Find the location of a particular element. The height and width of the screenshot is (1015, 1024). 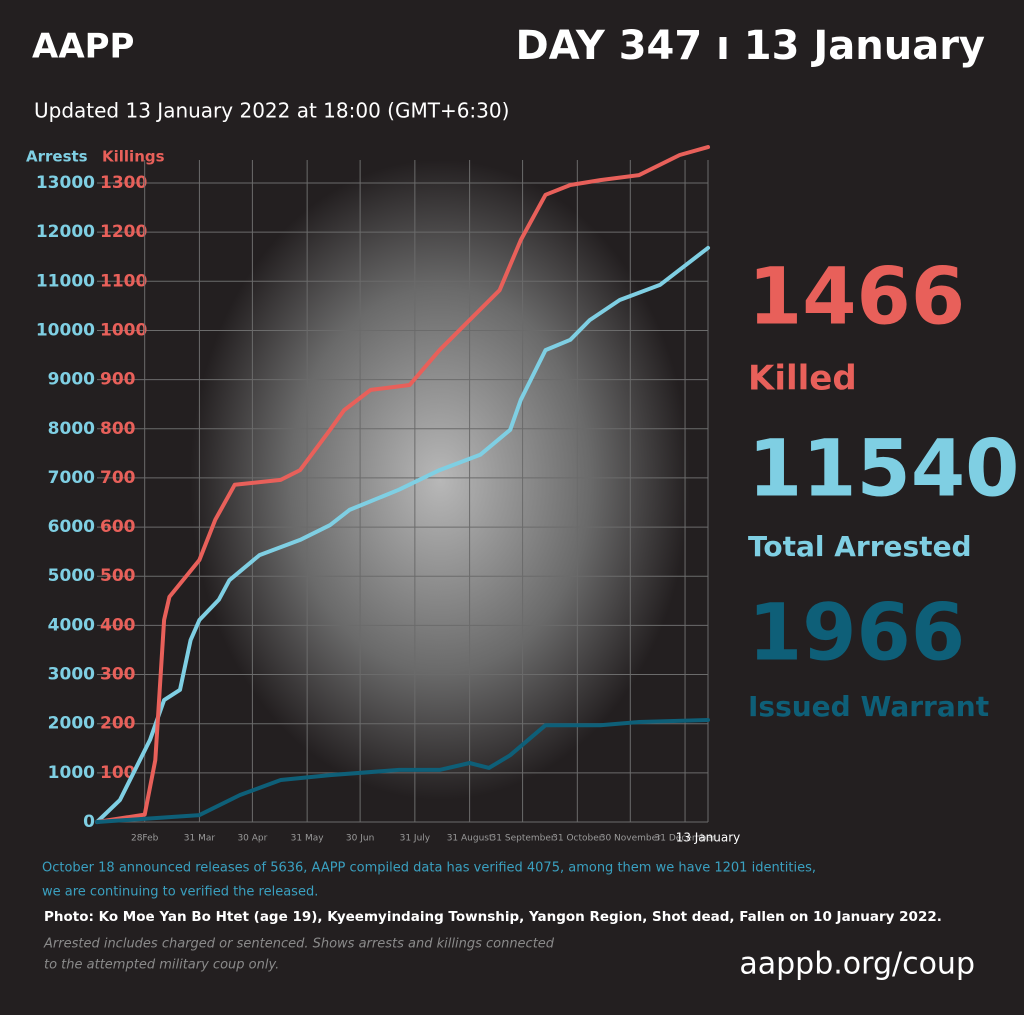

y-tick-label: 0 is located at coordinates (89, 822).